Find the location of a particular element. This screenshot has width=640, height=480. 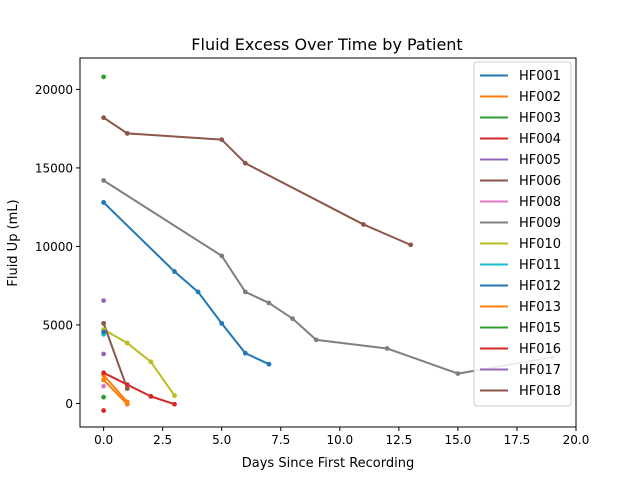

legend-label: HF003 is located at coordinates (540, 118).